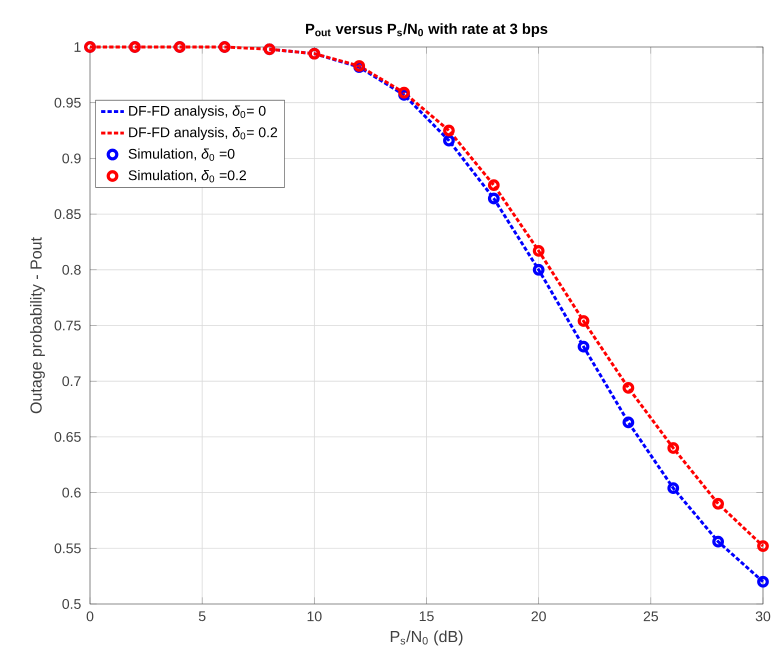 The image size is (776, 647). I want to click on y-tick-label: 0.5, so click(71, 604).